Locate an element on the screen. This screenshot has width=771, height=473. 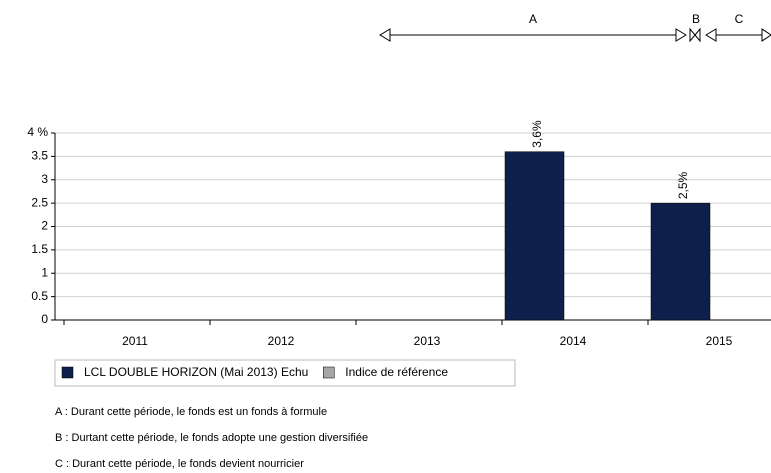
y-tick-label: 3.5 is located at coordinates (39, 156).